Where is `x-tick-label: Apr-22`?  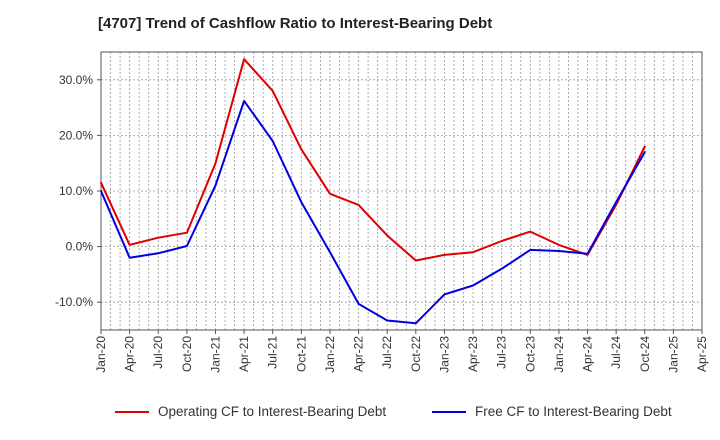
x-tick-label: Apr-22 is located at coordinates (359, 354).